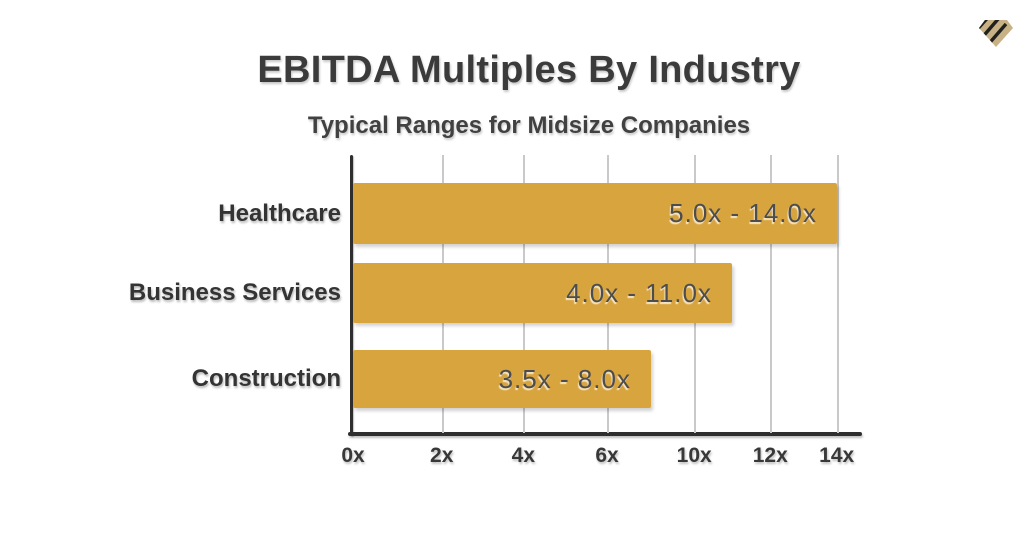 This screenshot has height=538, width=1024. What do you see at coordinates (542, 293) in the screenshot?
I see `bar-business-services: 4.0x - 11.0x` at bounding box center [542, 293].